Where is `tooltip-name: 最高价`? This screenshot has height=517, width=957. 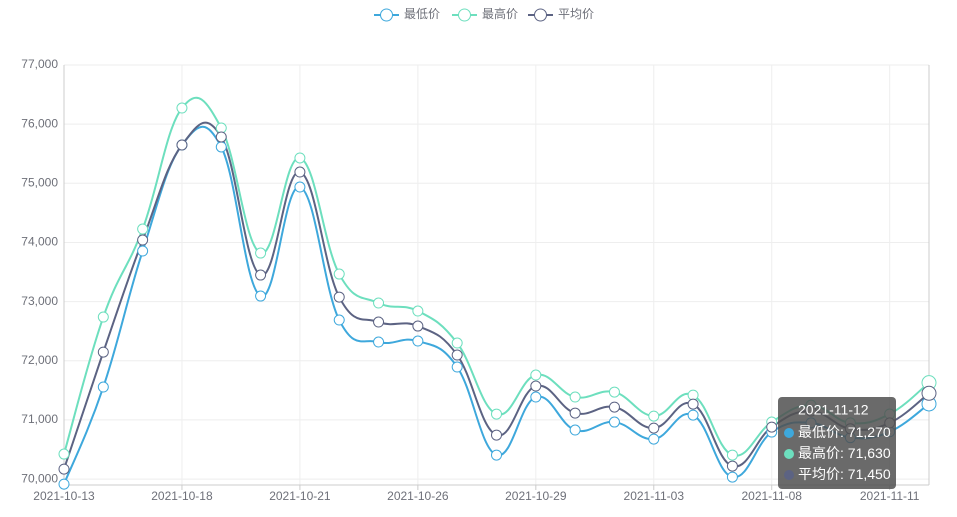 tooltip-name: 最高价 is located at coordinates (819, 453).